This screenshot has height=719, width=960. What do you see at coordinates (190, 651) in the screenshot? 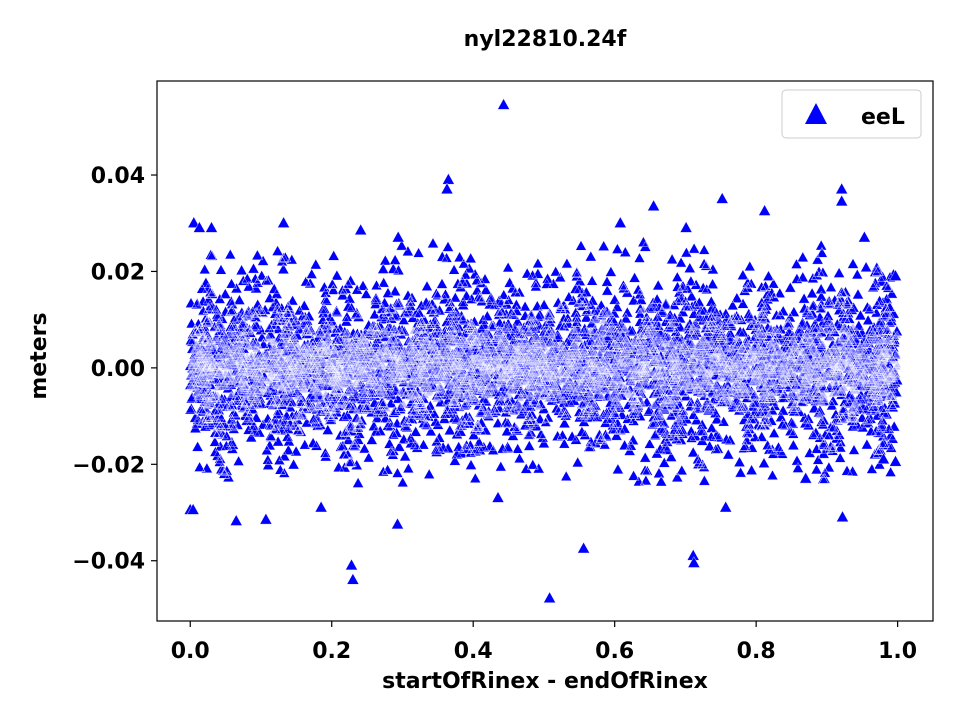
I see `x-tick-label: 0.0` at bounding box center [190, 651].